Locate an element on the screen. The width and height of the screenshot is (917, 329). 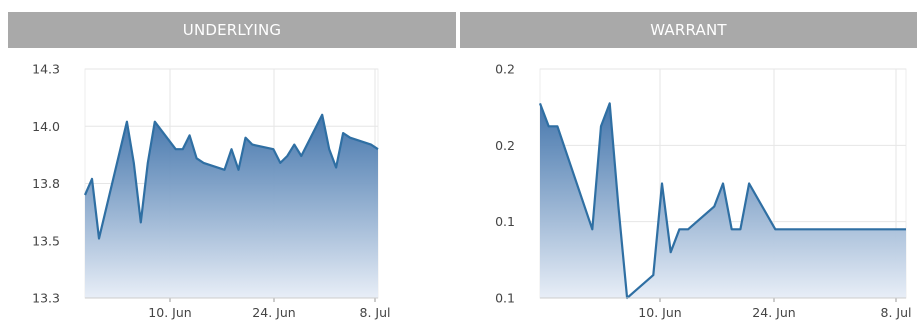
y-tick-label: 14.0 is located at coordinates (46, 126).